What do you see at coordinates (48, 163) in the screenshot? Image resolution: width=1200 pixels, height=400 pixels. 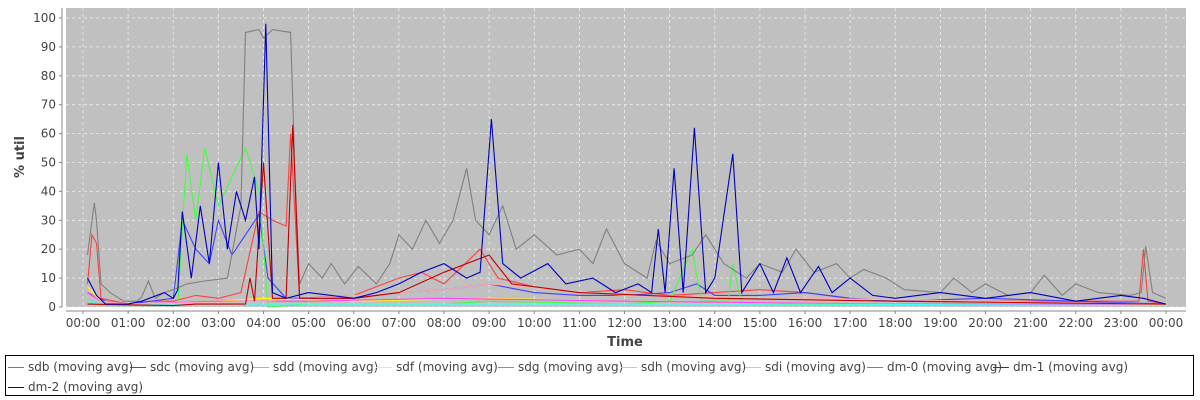 I see `y-tick-label: 50` at bounding box center [48, 163].